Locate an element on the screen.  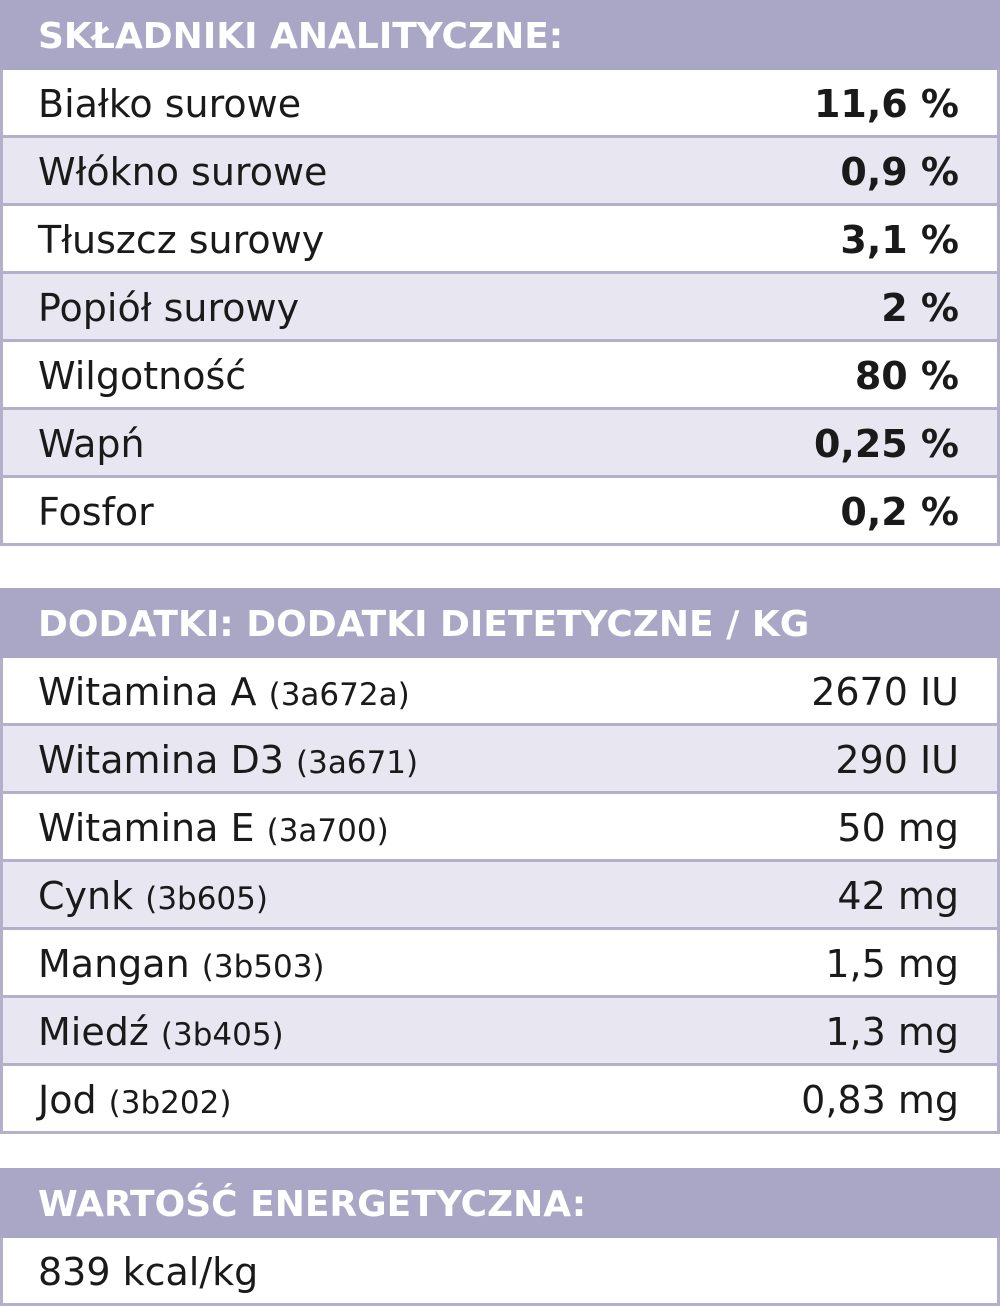
row-label: Wilgotność is located at coordinates (142, 376).